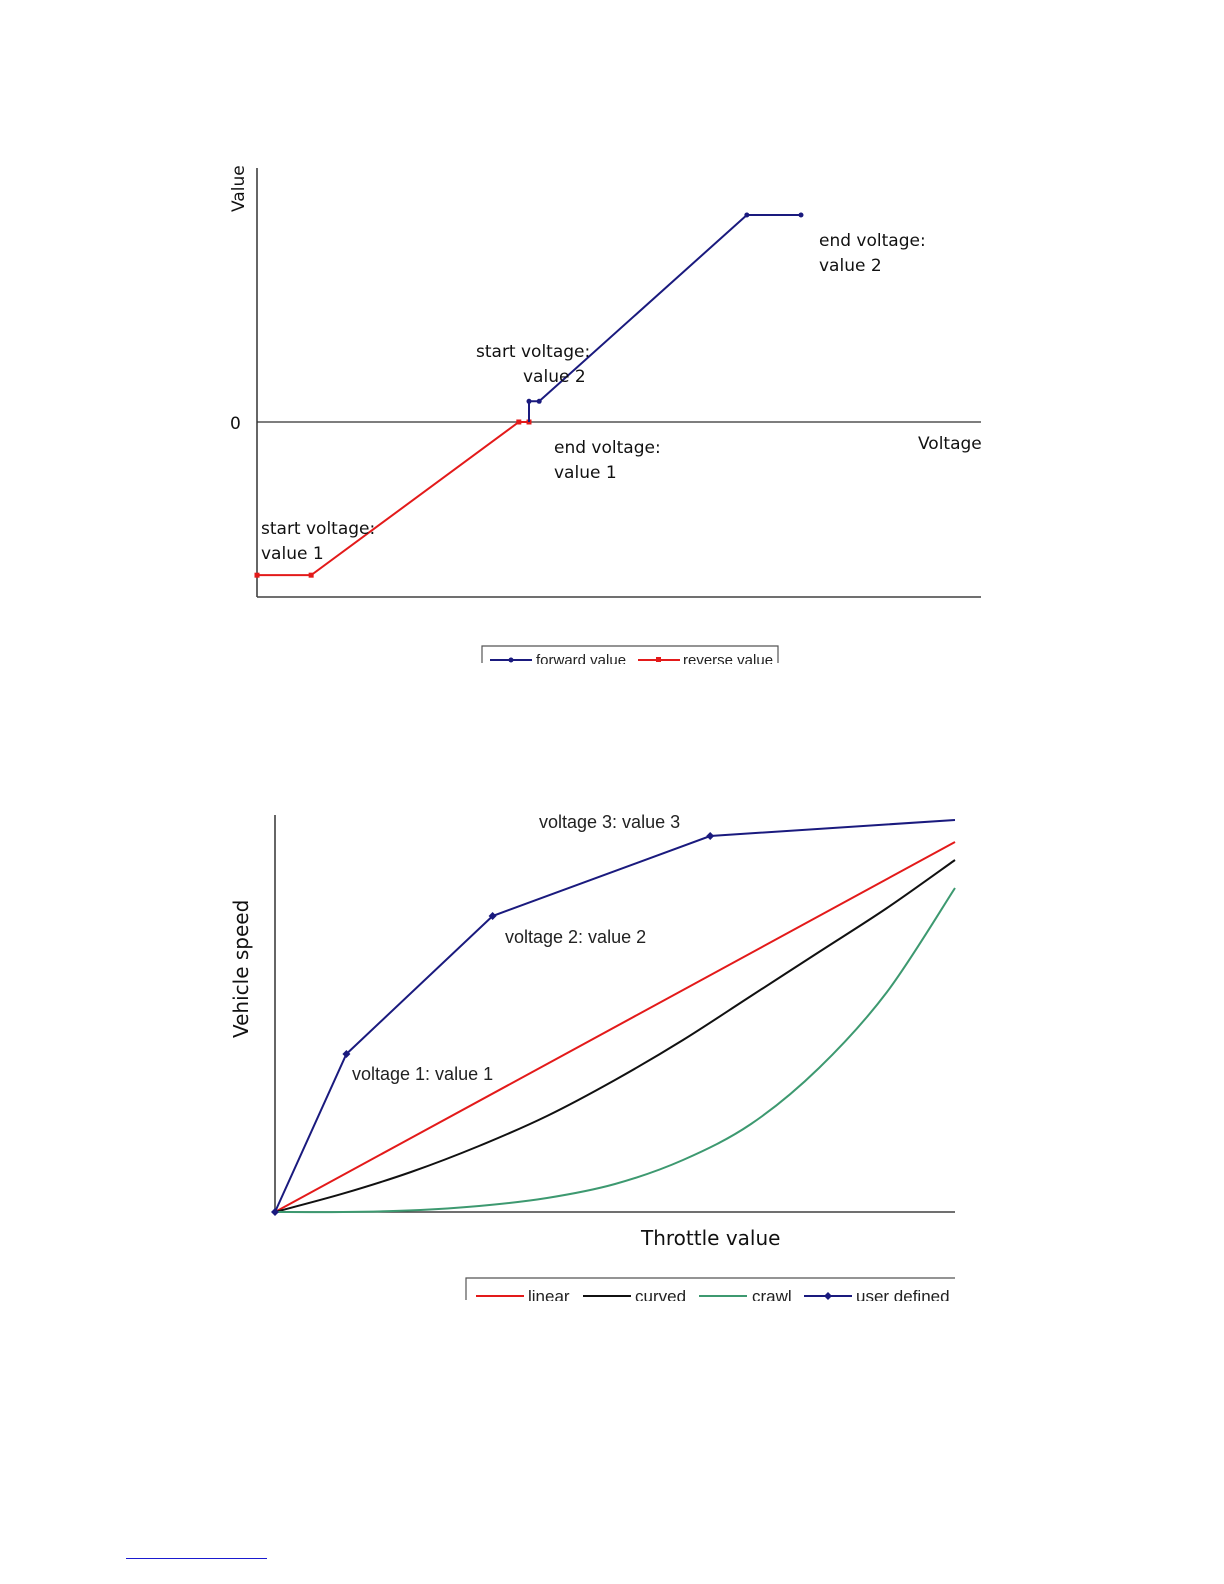 Image resolution: width=1224 pixels, height=1584 pixels. I want to click on annotation-end-voltage-2: end voltage:, so click(872, 241).